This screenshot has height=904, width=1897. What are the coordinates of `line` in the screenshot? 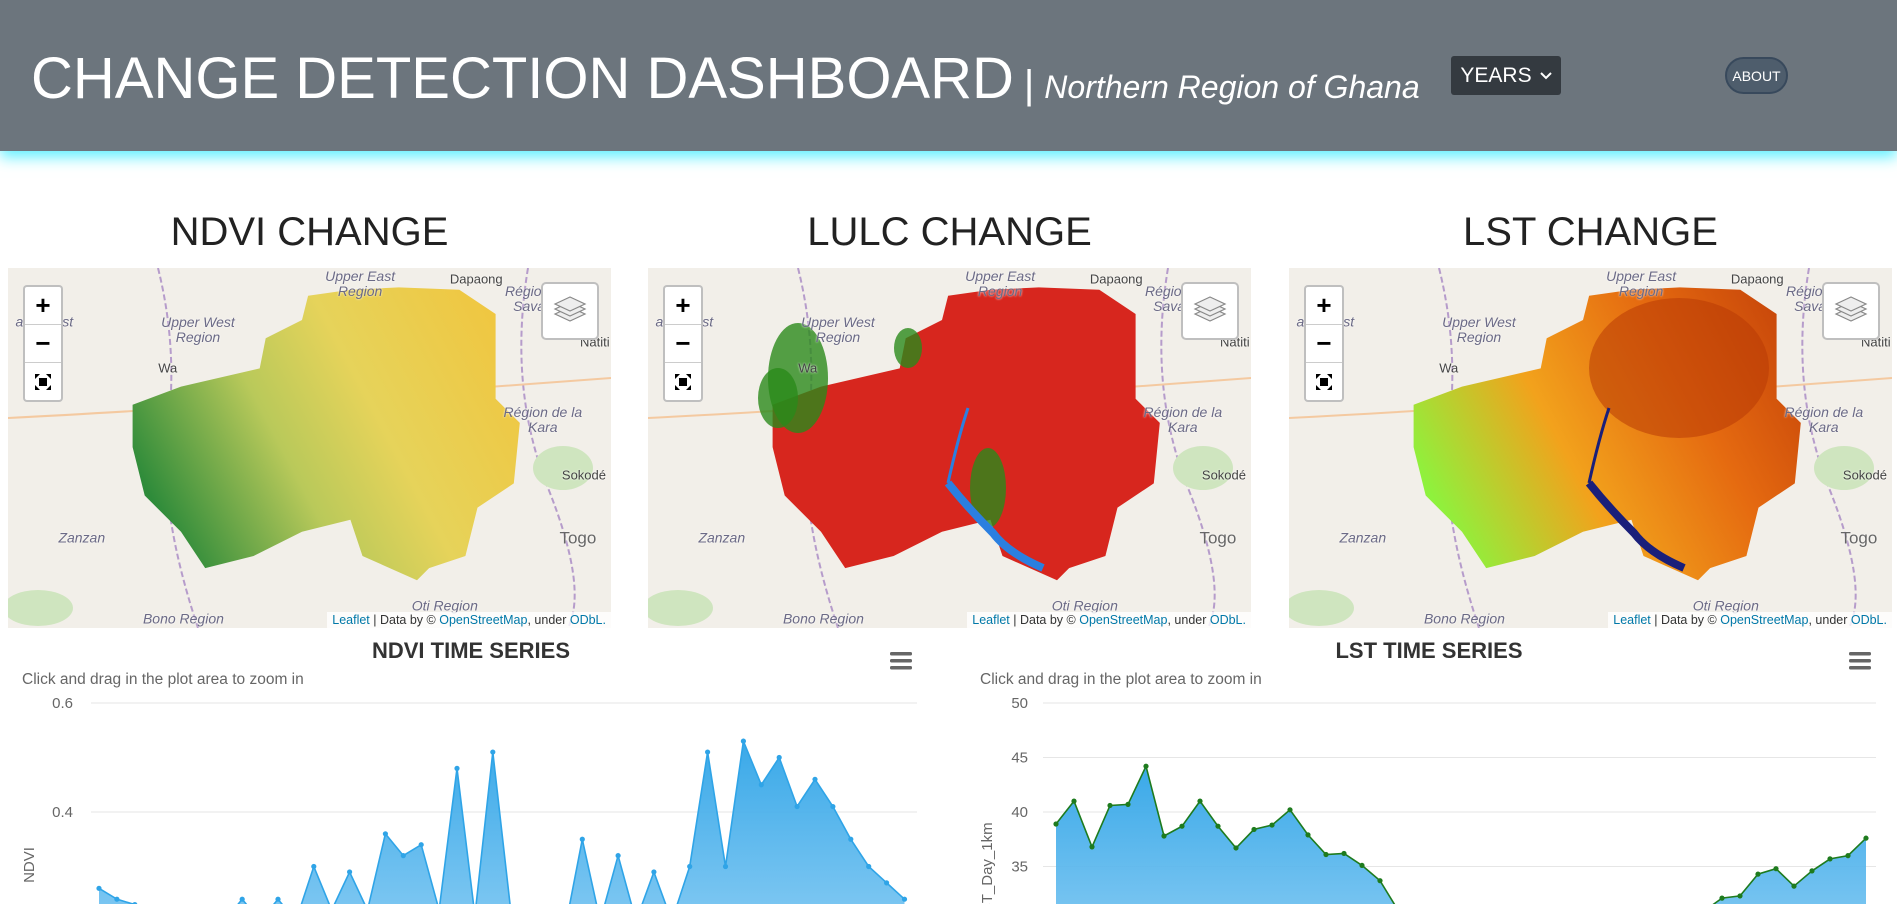 It's located at (502, 821).